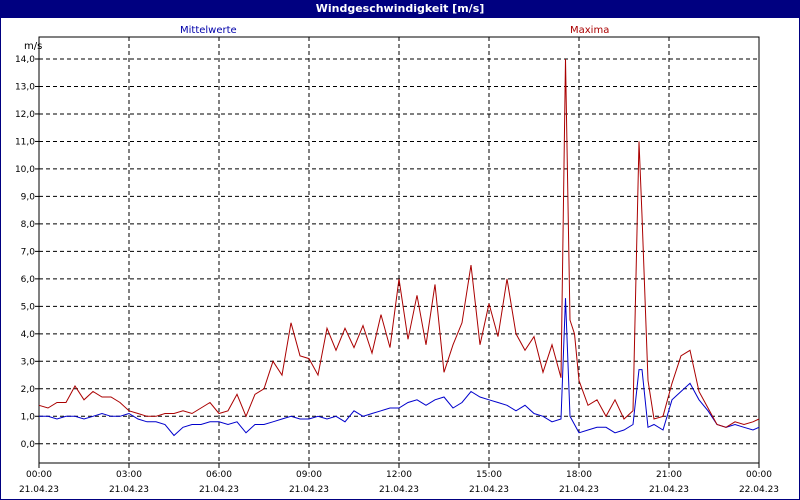 This screenshot has height=500, width=800. I want to click on x-tick-time: 21:00, so click(669, 475).